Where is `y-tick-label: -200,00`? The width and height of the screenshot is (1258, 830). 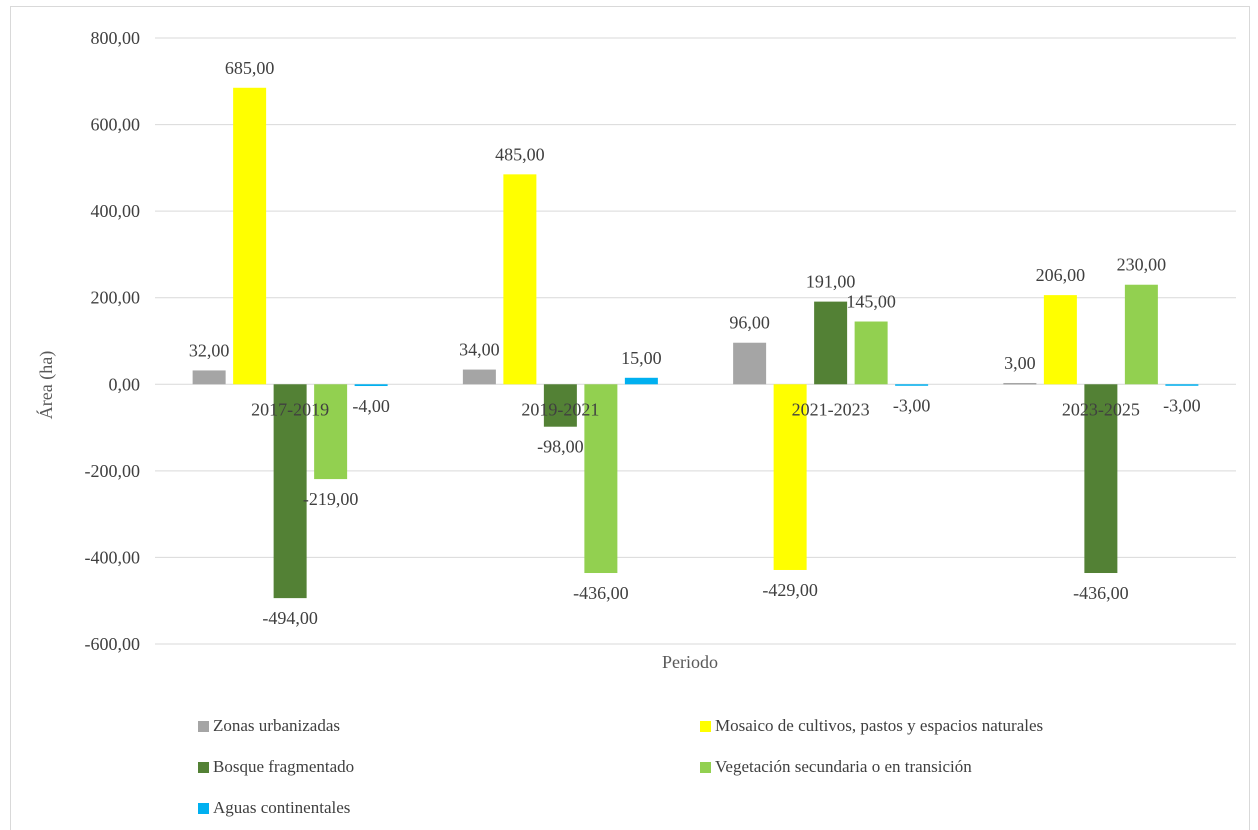
y-tick-label: -200,00 is located at coordinates (113, 471).